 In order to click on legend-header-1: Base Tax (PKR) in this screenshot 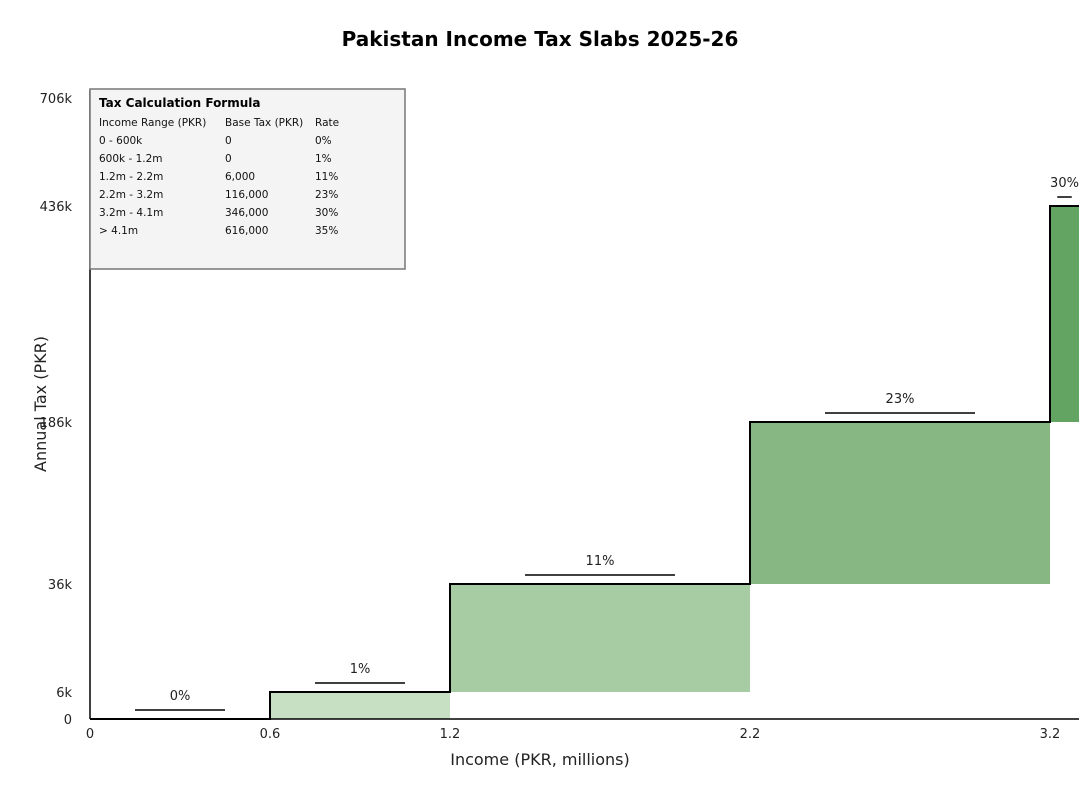, I will do `click(264, 123)`.